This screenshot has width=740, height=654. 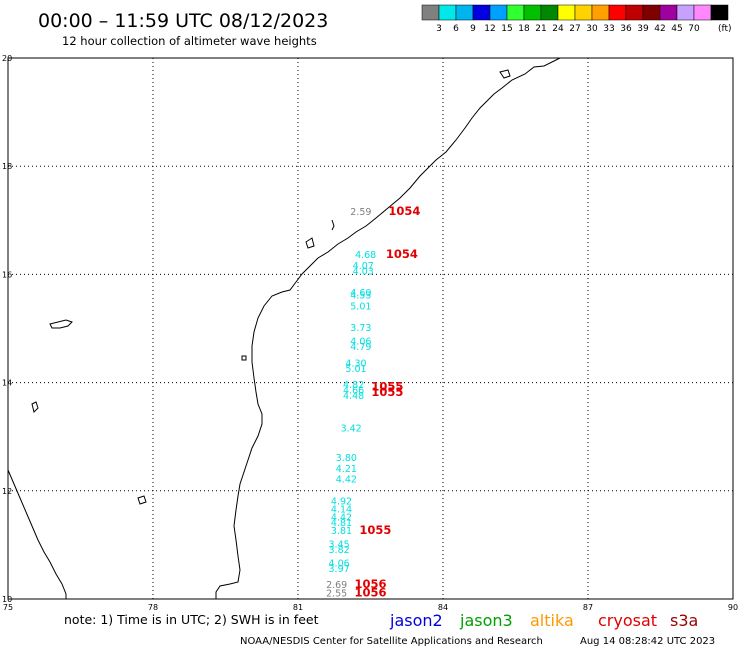 I want to click on wave-height-label: 4.30, so click(x=355, y=363).